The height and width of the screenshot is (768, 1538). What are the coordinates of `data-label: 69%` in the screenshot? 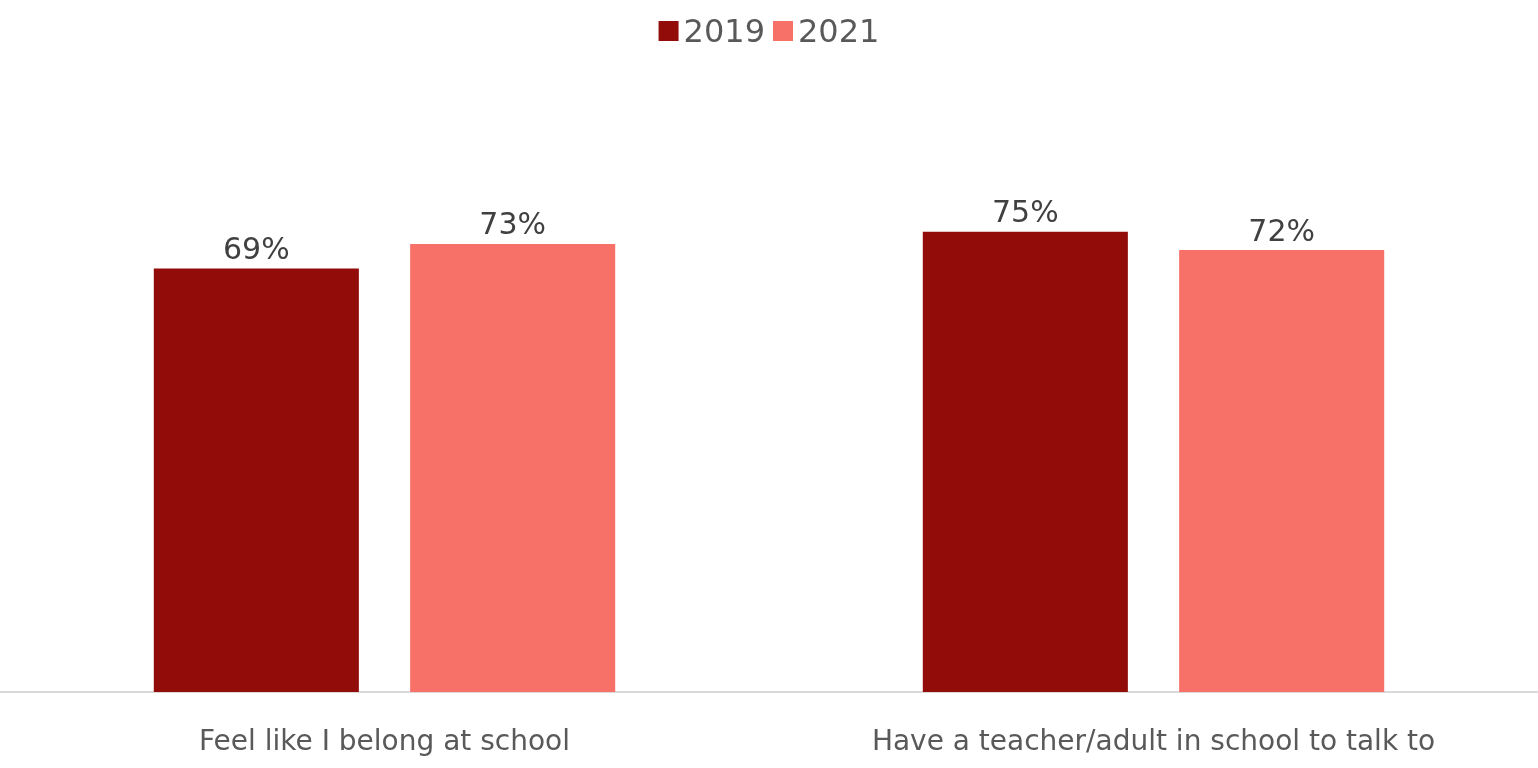 It's located at (256, 249).